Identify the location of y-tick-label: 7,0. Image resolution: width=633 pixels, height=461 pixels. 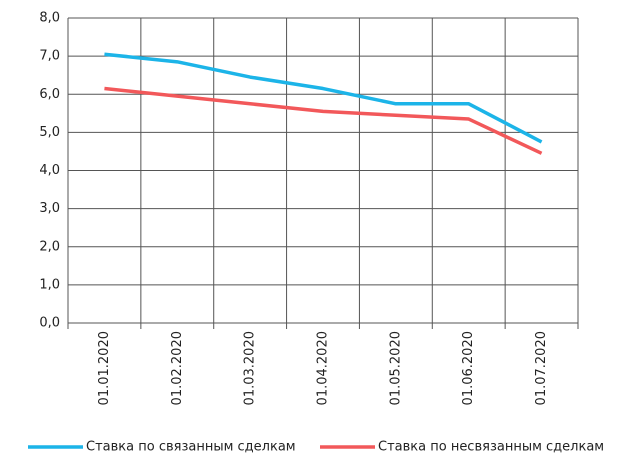
(49, 56).